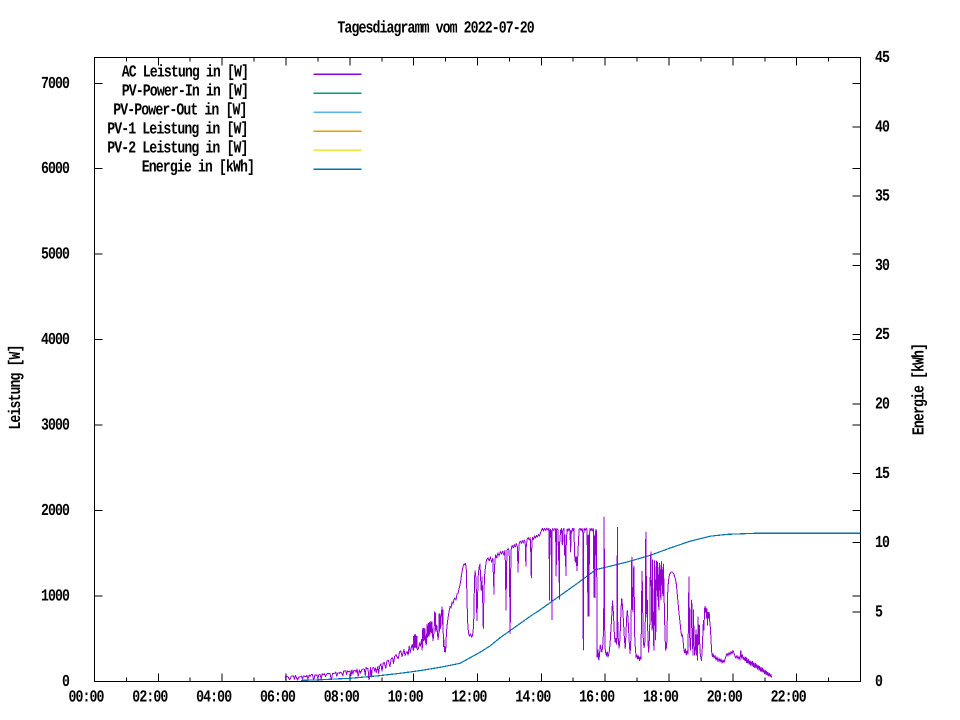  Describe the element at coordinates (597, 696) in the screenshot. I see `svg-text: 16:00` at that location.